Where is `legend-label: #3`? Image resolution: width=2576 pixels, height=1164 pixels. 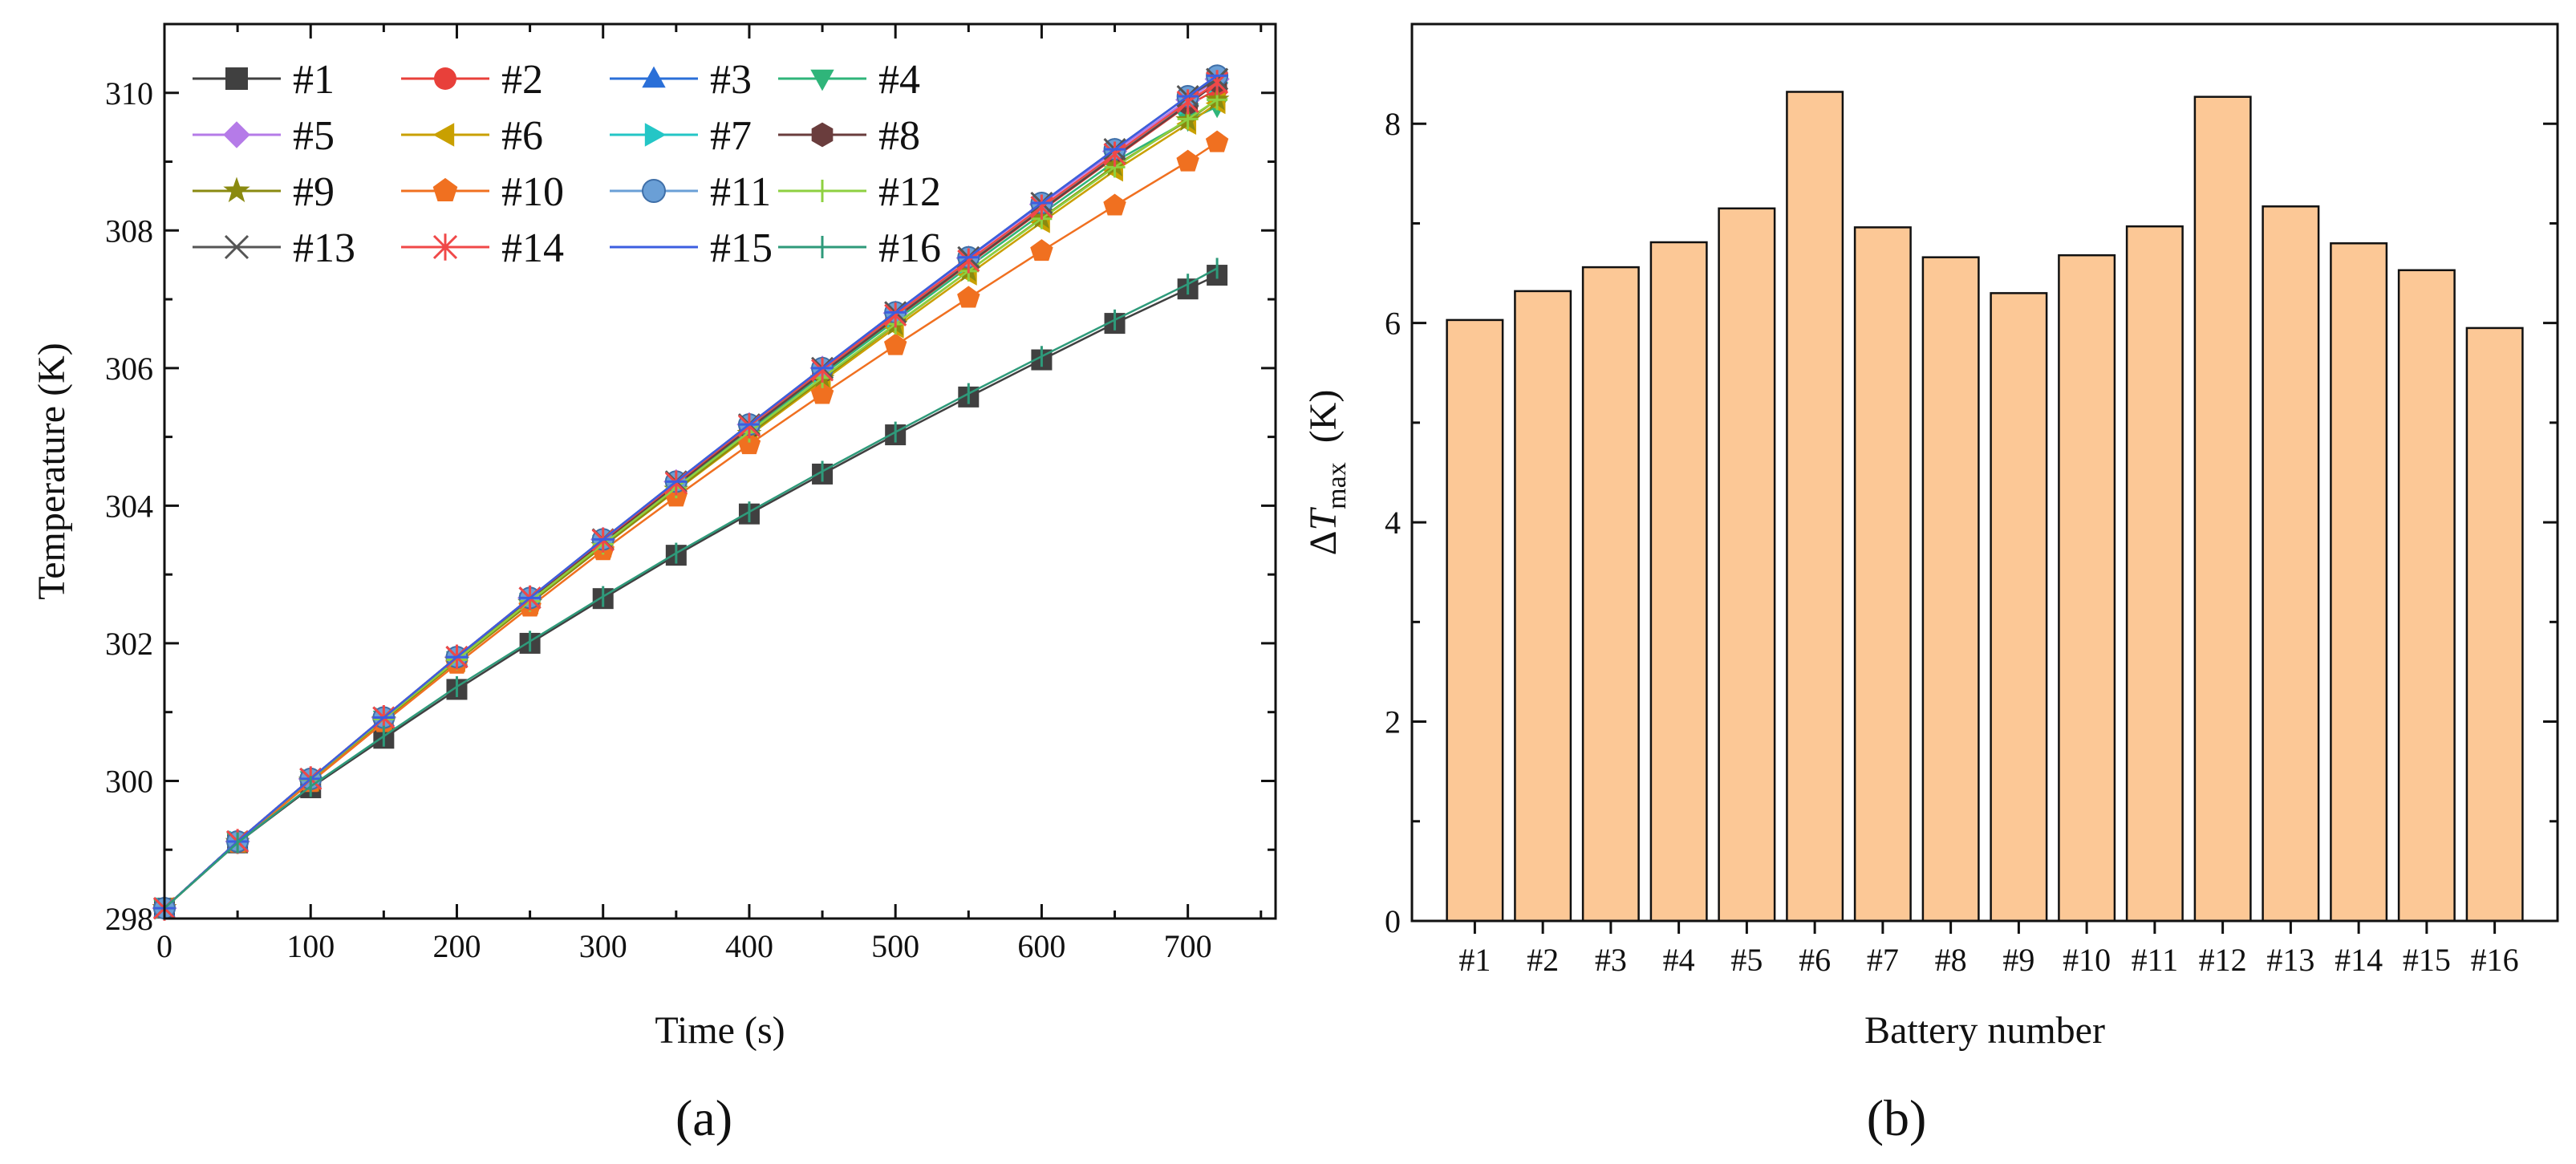
legend-label: #3 is located at coordinates (731, 80).